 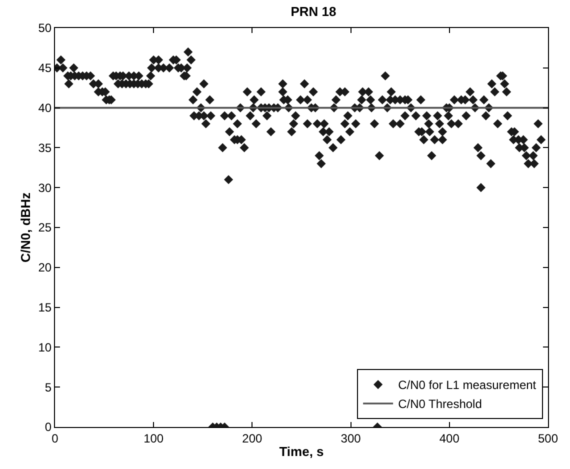 I want to click on x-tick-label: 200, so click(x=252, y=438).